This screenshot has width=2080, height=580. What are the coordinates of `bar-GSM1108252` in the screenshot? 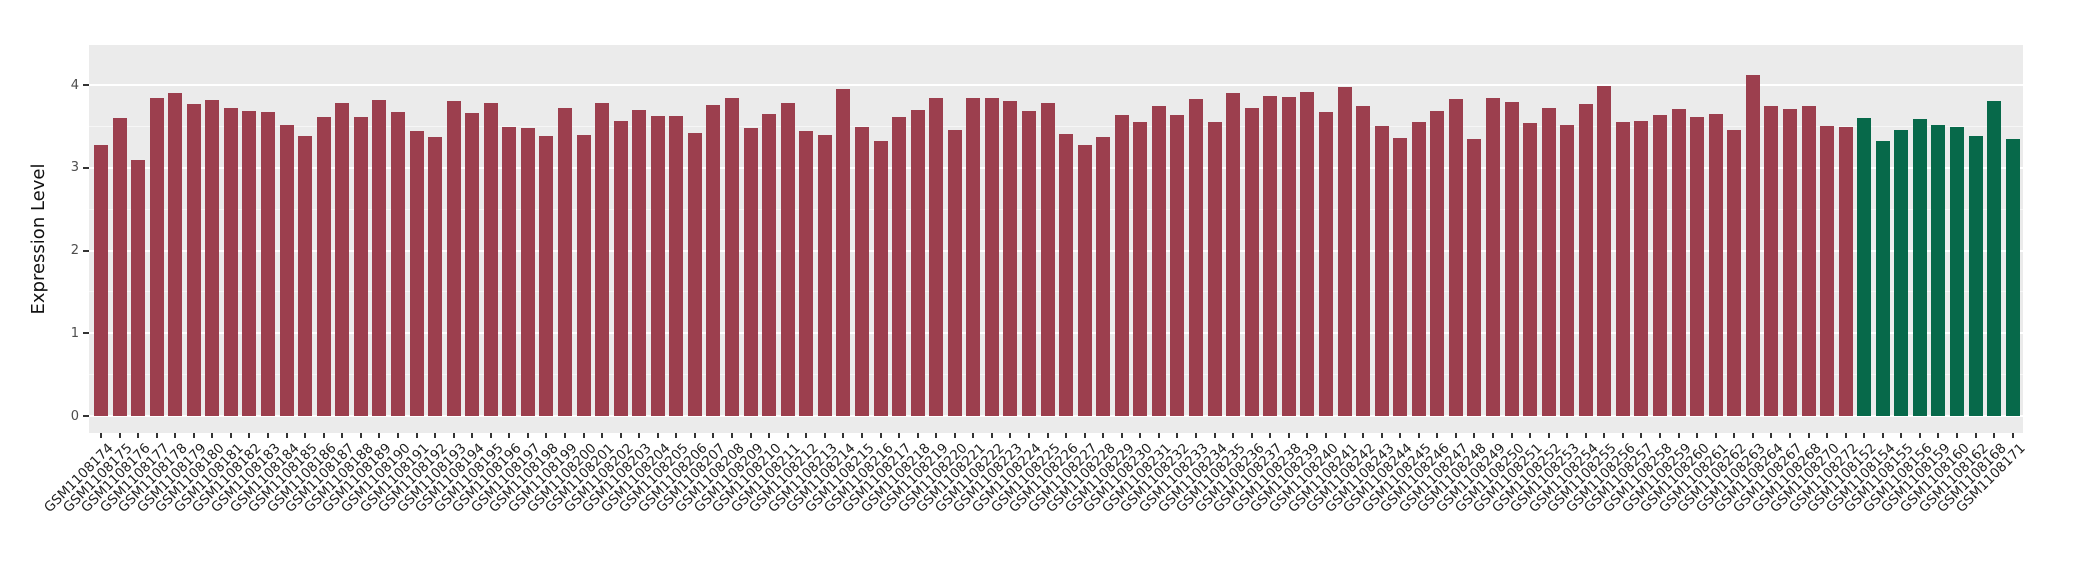 It's located at (1548, 262).